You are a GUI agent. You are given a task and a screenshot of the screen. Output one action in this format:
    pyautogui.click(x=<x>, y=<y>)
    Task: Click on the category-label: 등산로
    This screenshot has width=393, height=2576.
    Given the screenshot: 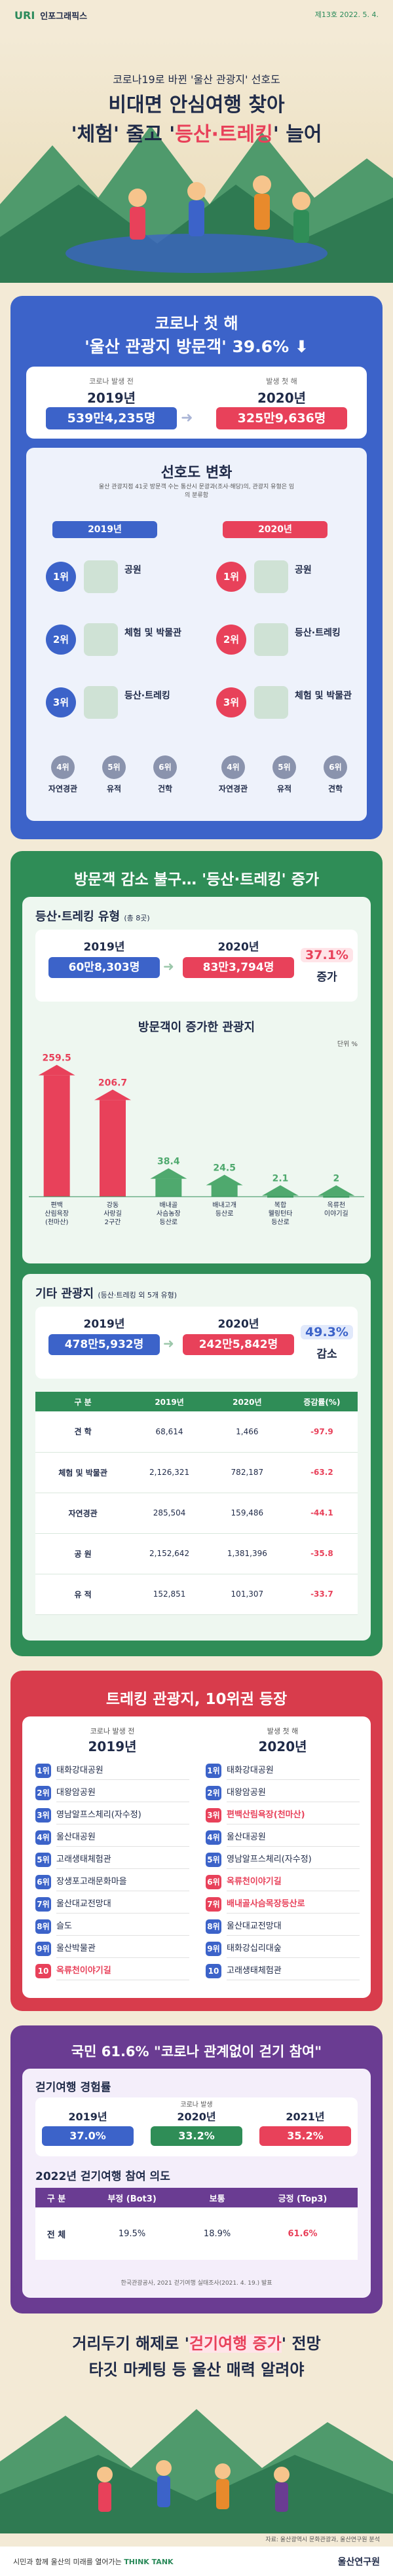 What is the action you would take?
    pyautogui.click(x=281, y=1222)
    